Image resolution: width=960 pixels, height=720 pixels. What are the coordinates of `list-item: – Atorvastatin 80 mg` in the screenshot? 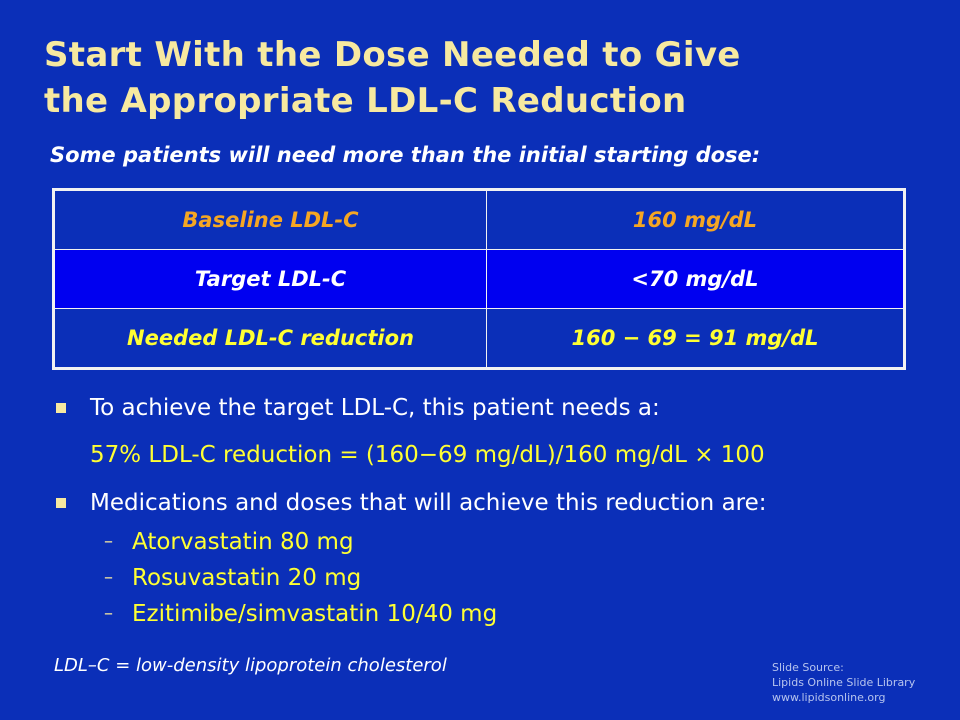 It's located at (435, 542).